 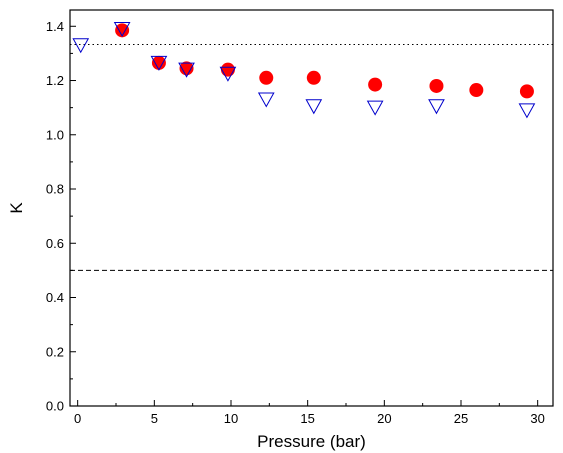 I want to click on x-axis-ticks: 0 5 10 15 20 25 30, so click(x=309, y=413).